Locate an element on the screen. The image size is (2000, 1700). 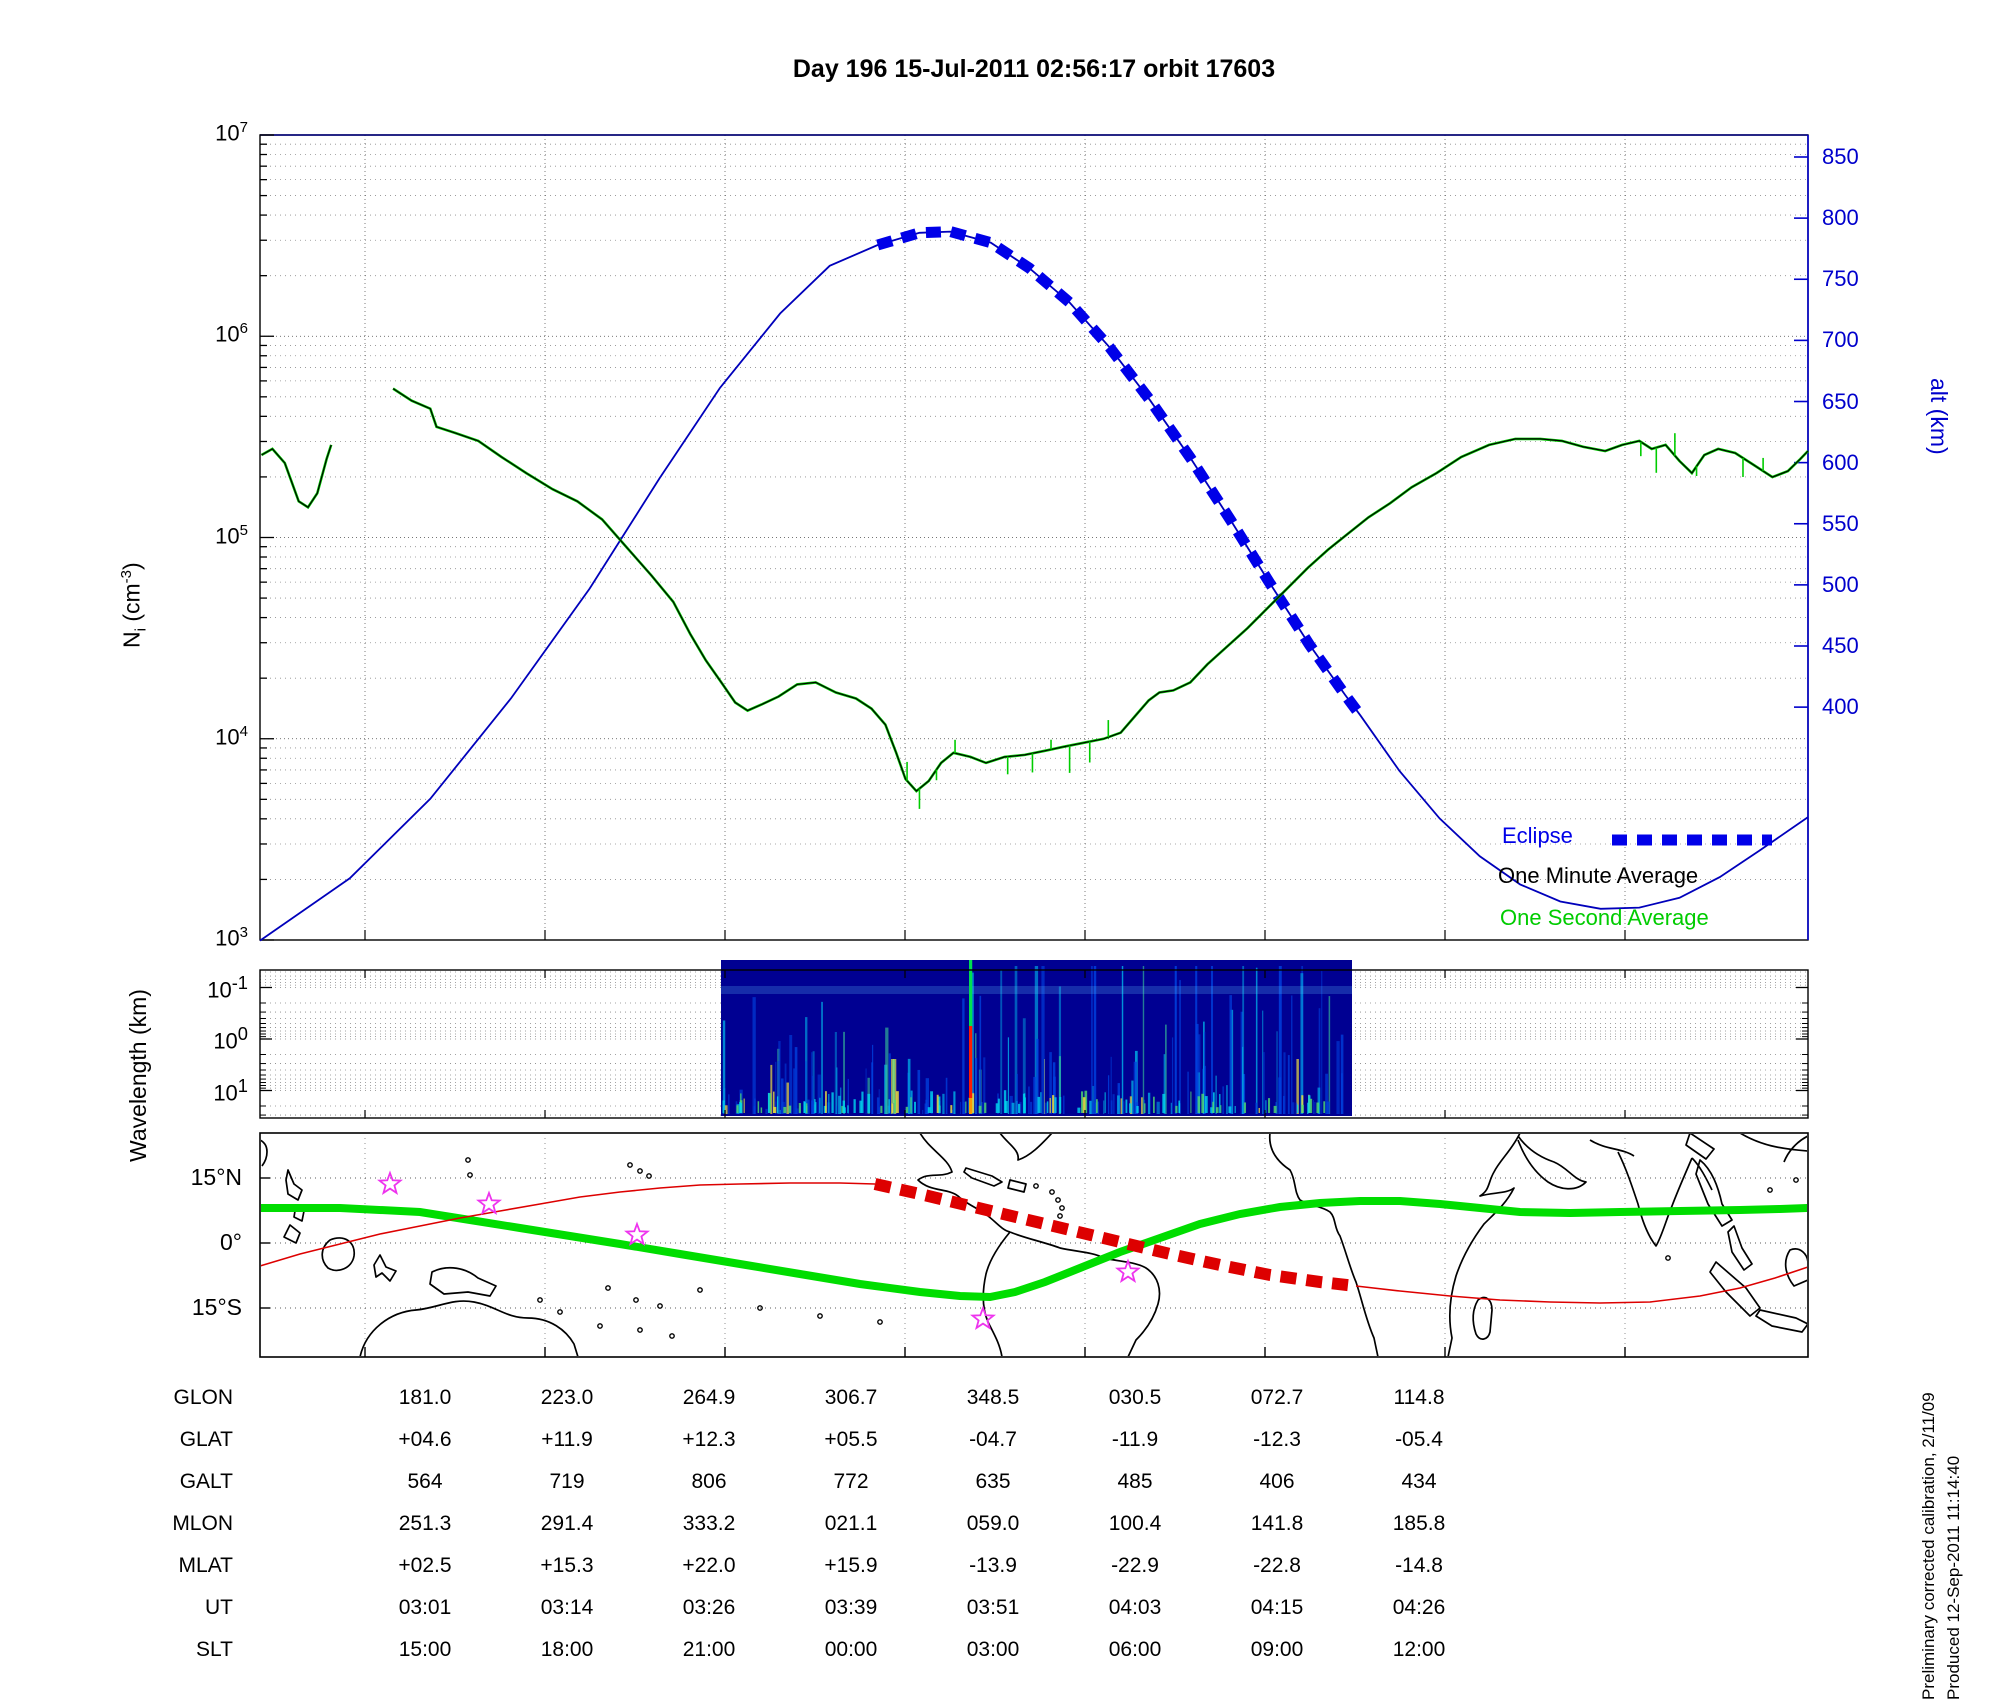
table-cell: 03:01 is located at coordinates (425, 1607).